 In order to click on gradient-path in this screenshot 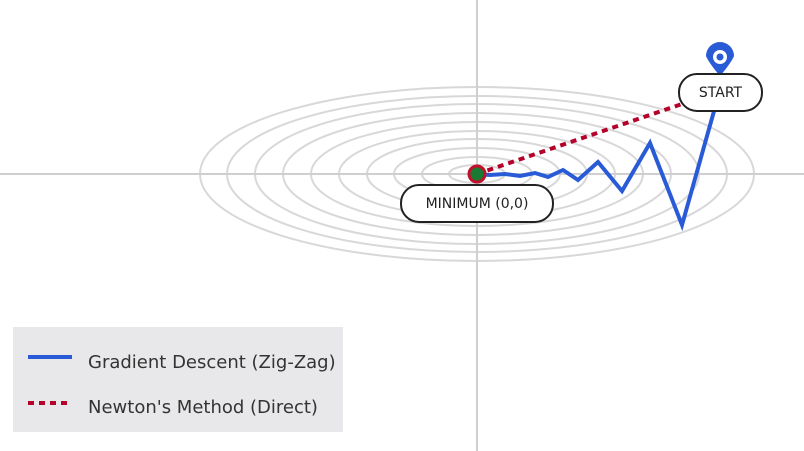, I will do `click(597, 167)`.